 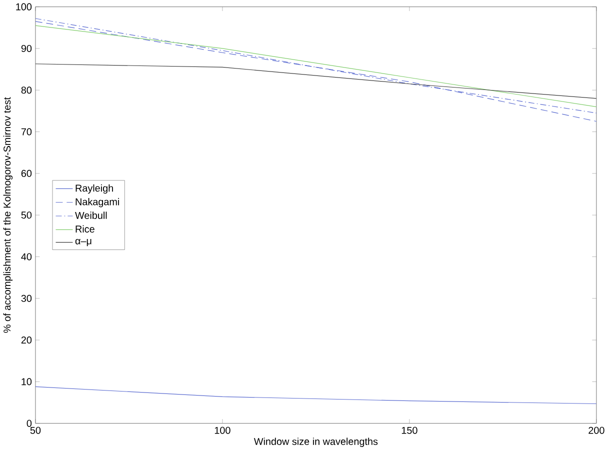 I want to click on y-tick-label: 0, so click(x=29, y=423).